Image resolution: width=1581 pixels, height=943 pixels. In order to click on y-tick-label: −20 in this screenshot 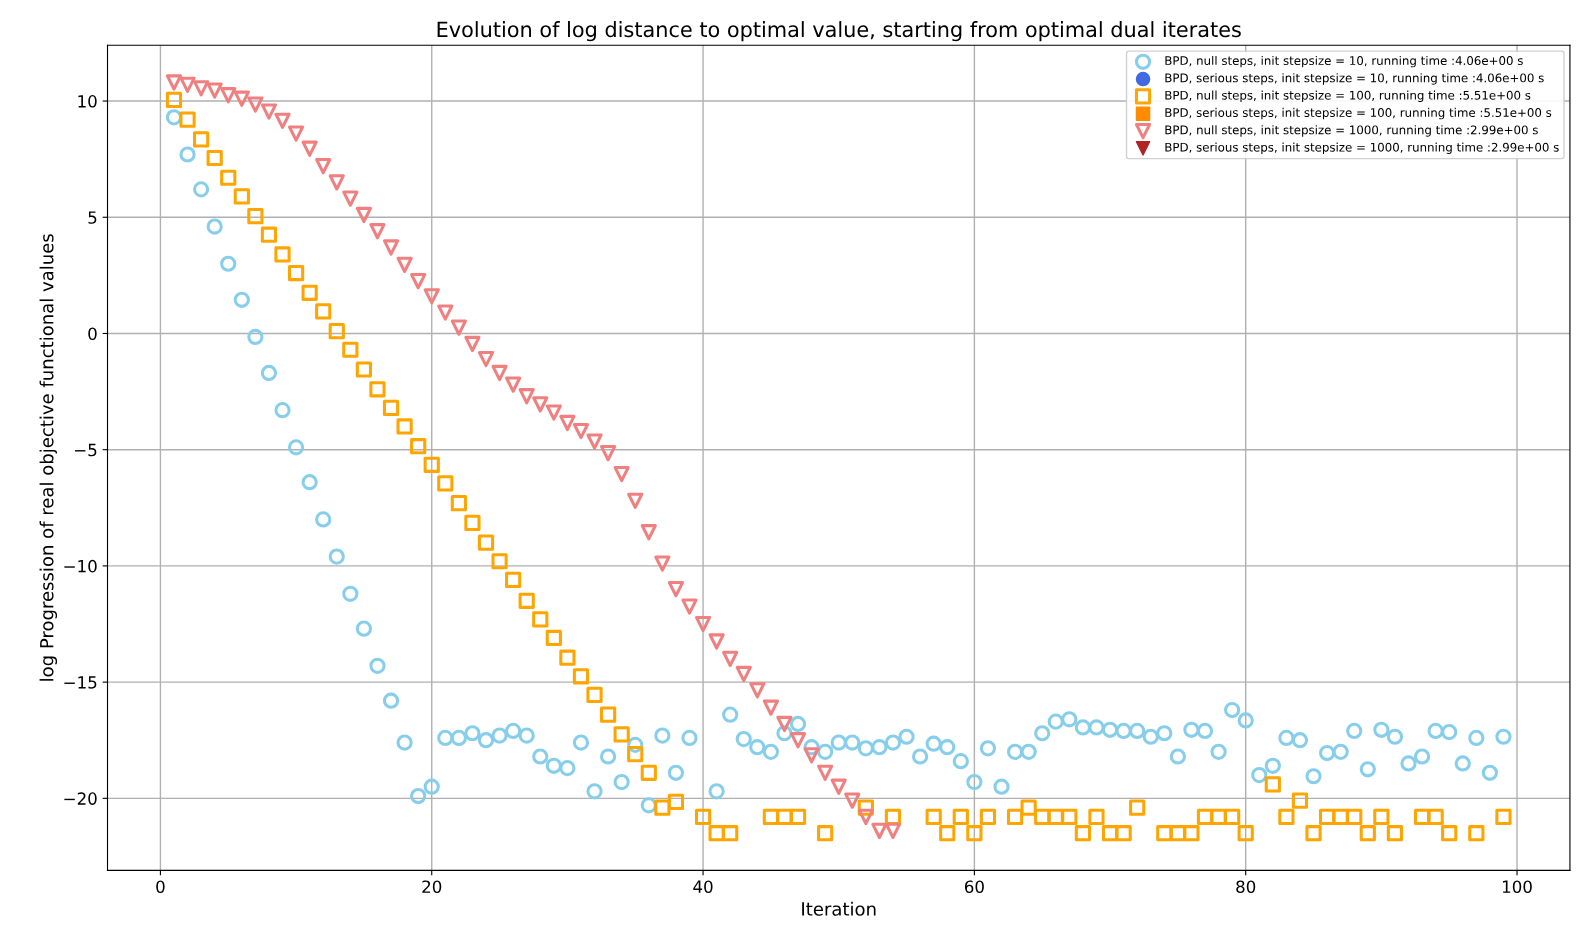, I will do `click(80, 798)`.